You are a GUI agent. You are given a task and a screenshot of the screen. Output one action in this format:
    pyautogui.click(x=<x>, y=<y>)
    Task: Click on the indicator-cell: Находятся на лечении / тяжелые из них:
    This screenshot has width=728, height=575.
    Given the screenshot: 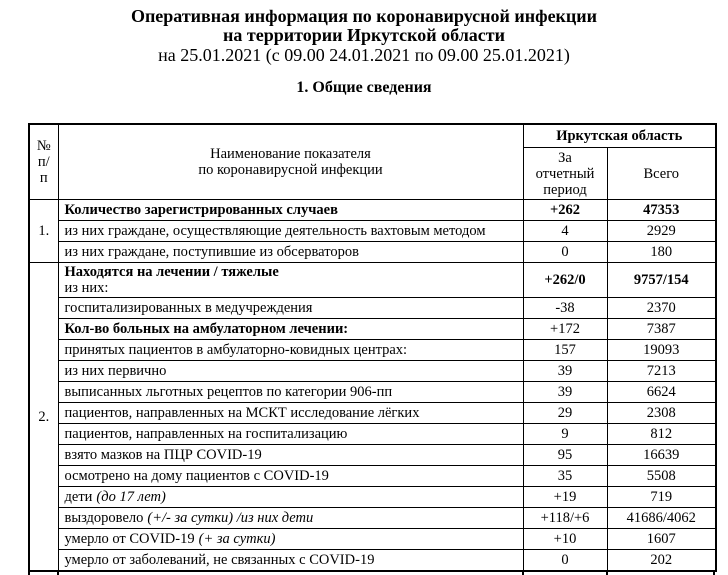 What is the action you would take?
    pyautogui.click(x=290, y=280)
    